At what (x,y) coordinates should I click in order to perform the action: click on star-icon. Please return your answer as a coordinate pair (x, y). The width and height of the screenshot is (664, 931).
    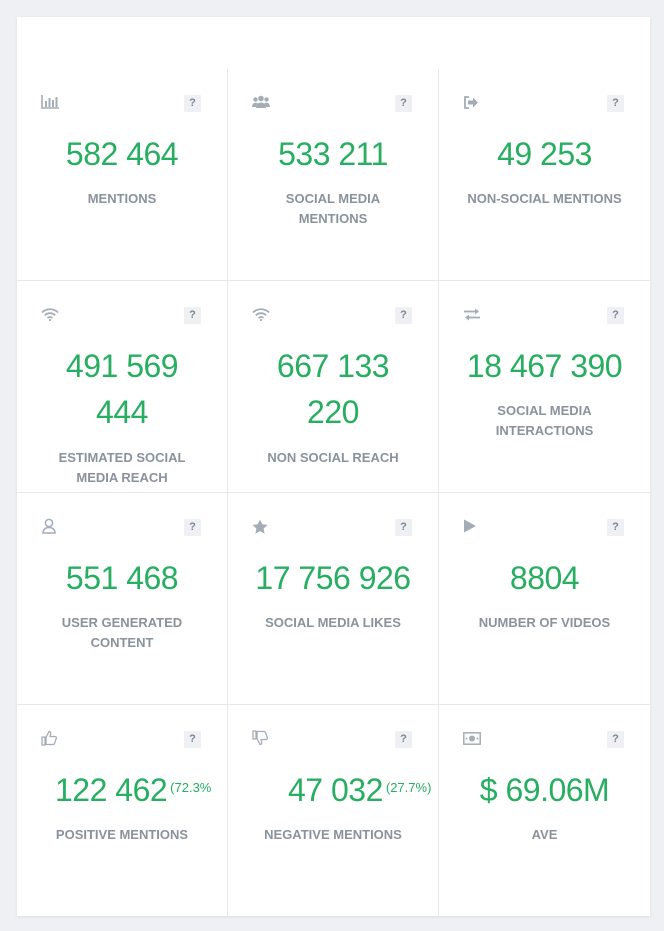
    Looking at the image, I should click on (262, 526).